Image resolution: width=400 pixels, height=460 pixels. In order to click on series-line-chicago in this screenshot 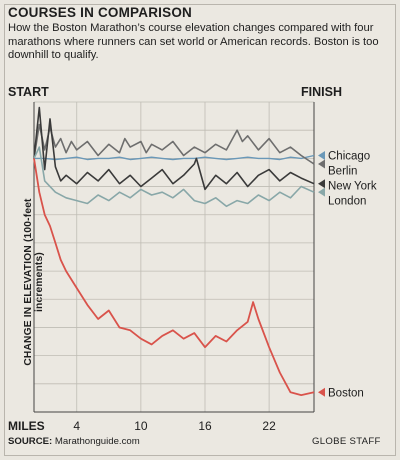, I will do `click(174, 157)`.